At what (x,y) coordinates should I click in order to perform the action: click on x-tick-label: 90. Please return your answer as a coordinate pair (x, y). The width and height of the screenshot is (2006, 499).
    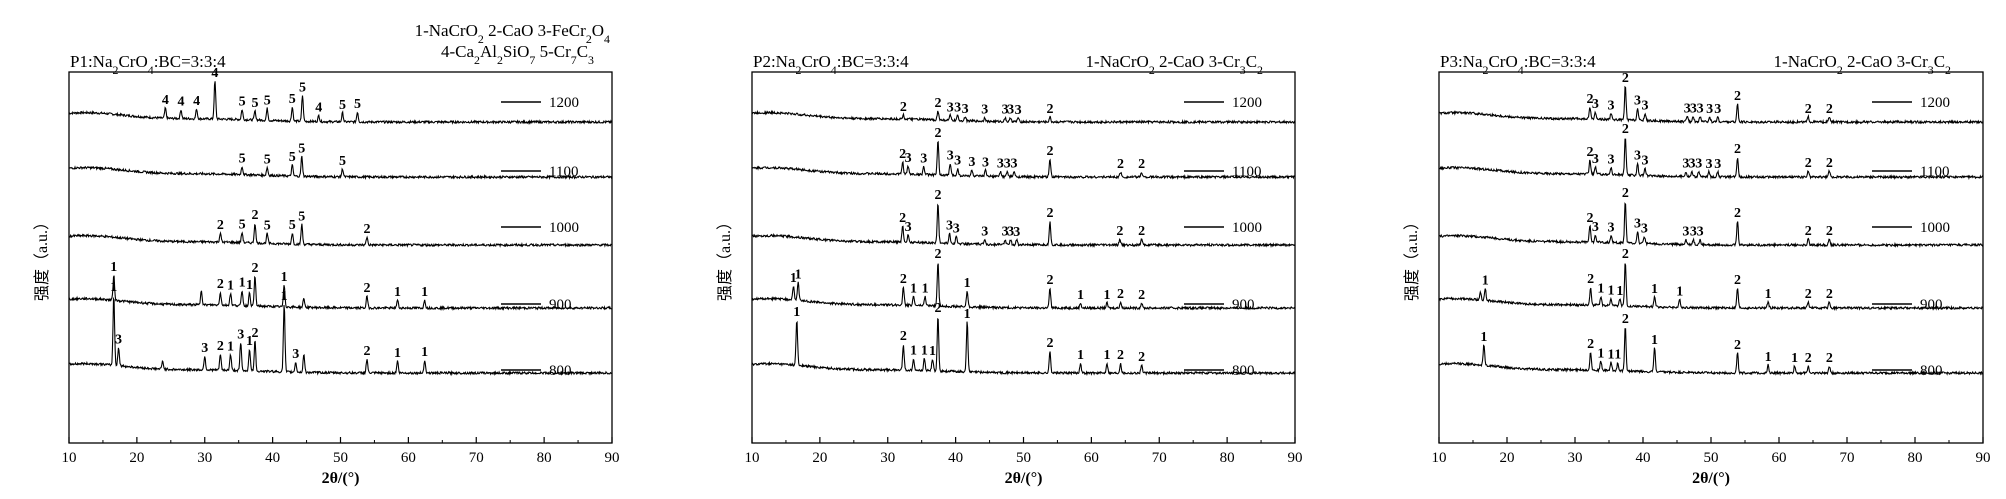
    Looking at the image, I should click on (1295, 458).